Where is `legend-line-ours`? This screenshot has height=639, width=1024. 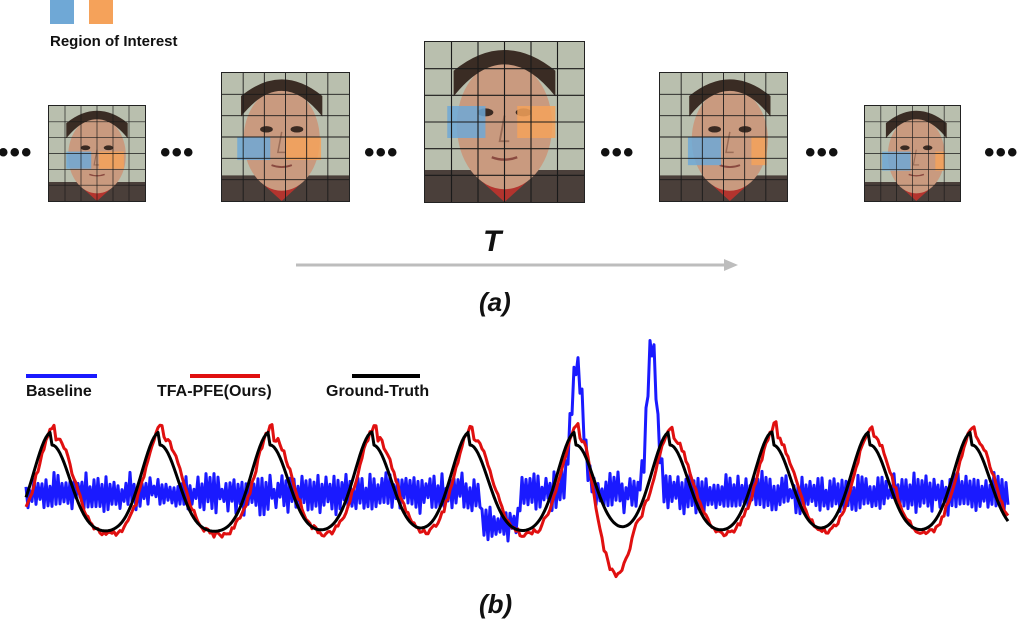
legend-line-ours is located at coordinates (225, 376).